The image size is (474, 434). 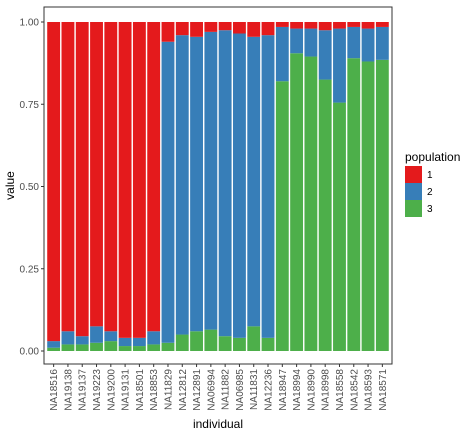 What do you see at coordinates (226, 389) in the screenshot?
I see `x-tick-label: NA11882` at bounding box center [226, 389].